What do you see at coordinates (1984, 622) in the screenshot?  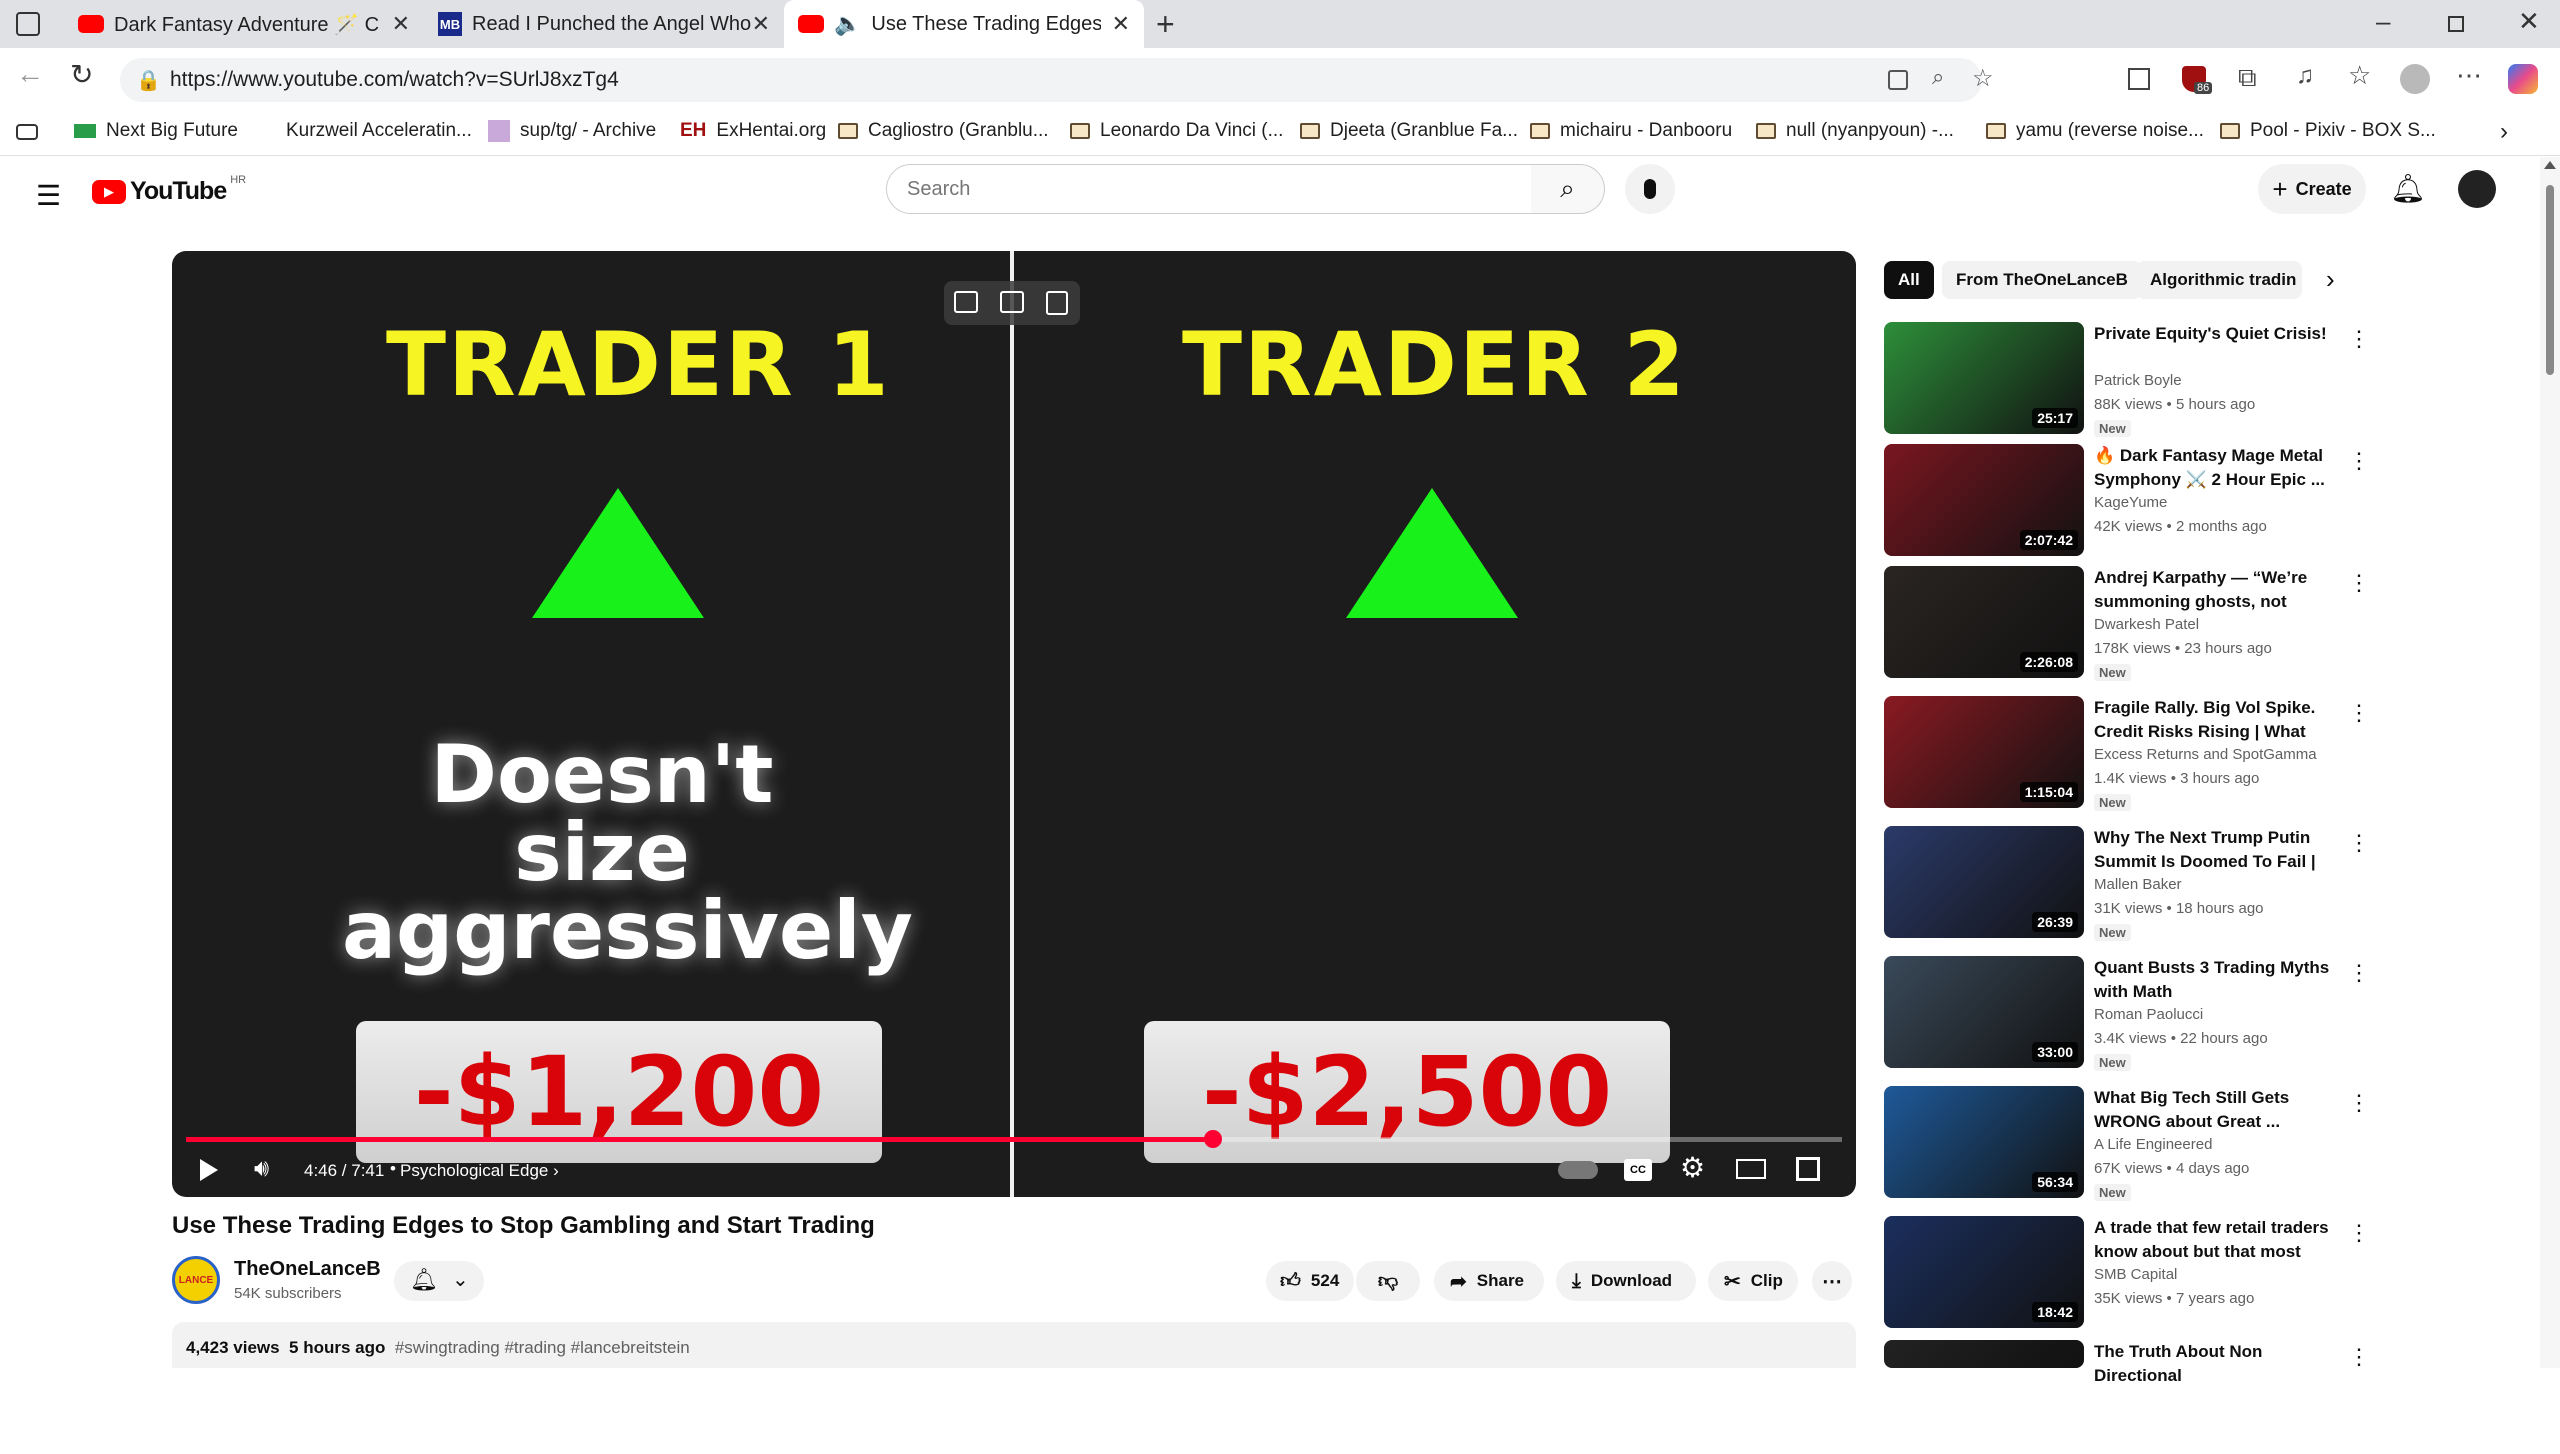 I see `video-thumbnail: 2:26:08` at bounding box center [1984, 622].